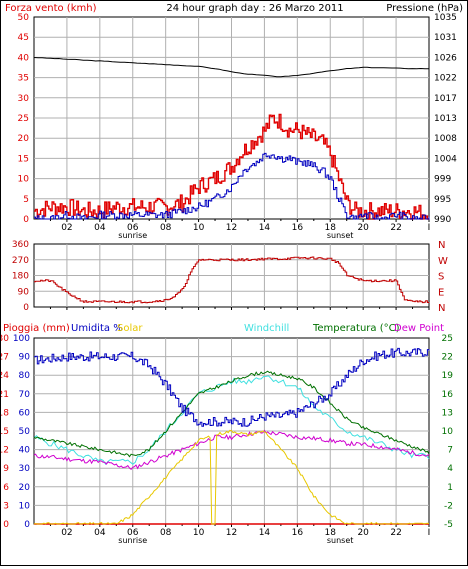 The image size is (468, 569). I want to click on wind-ytick-label: 45, so click(23, 38).